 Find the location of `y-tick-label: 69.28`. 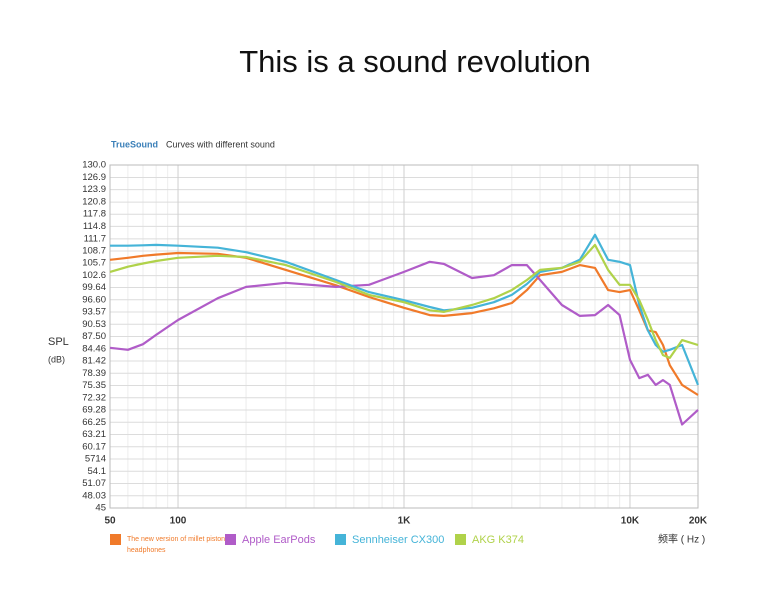

y-tick-label: 69.28 is located at coordinates (94, 410).